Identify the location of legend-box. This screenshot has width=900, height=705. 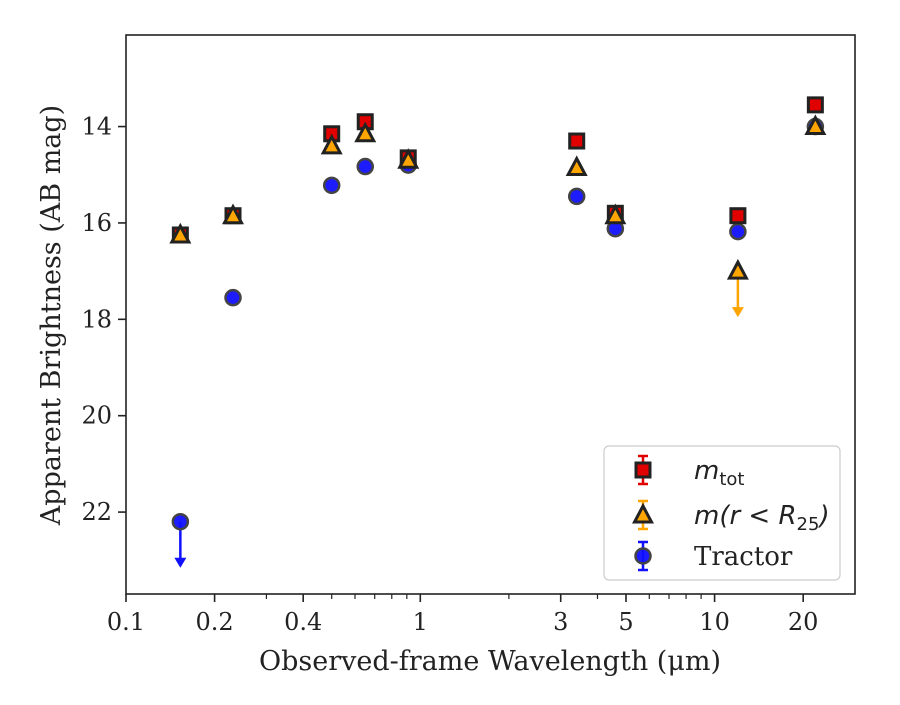
(722, 513).